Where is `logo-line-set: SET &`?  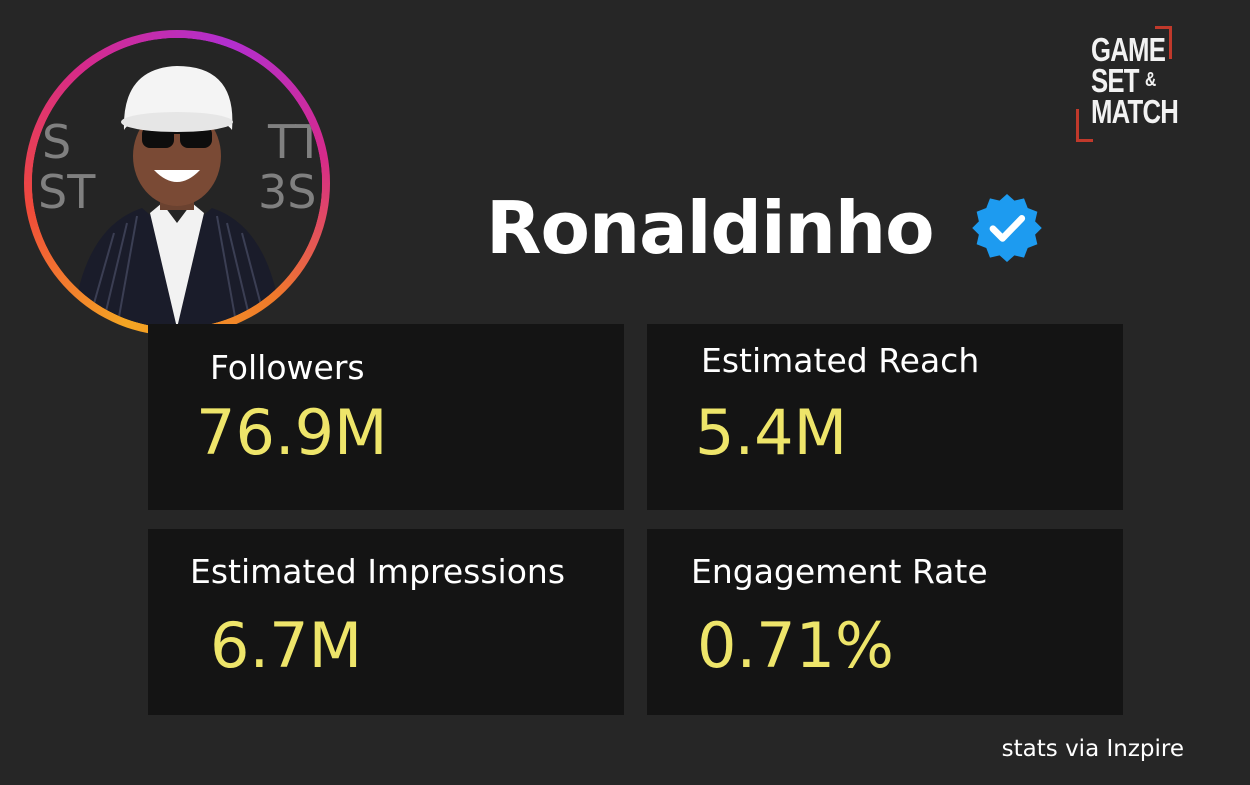
logo-line-set: SET & is located at coordinates (1134, 80).